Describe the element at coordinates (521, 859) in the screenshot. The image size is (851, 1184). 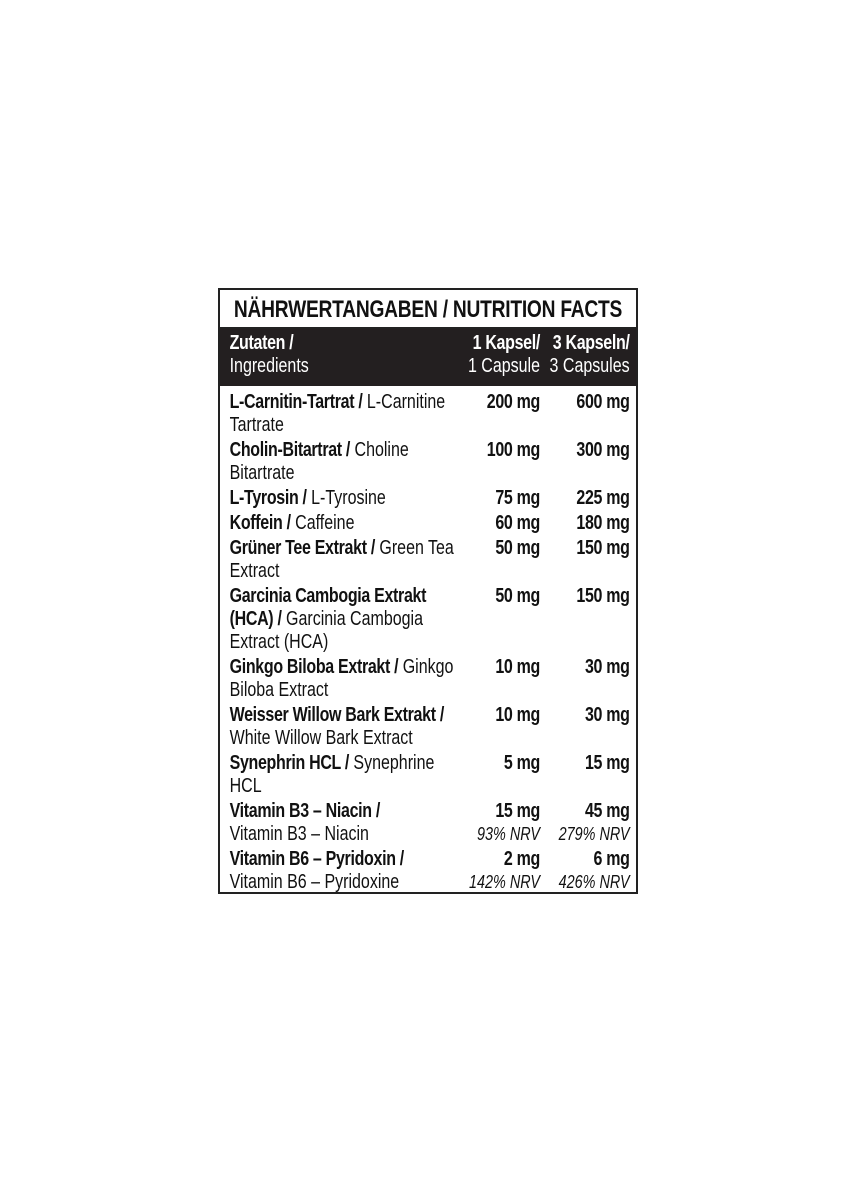
I see `amount-1: 2 mg` at that location.